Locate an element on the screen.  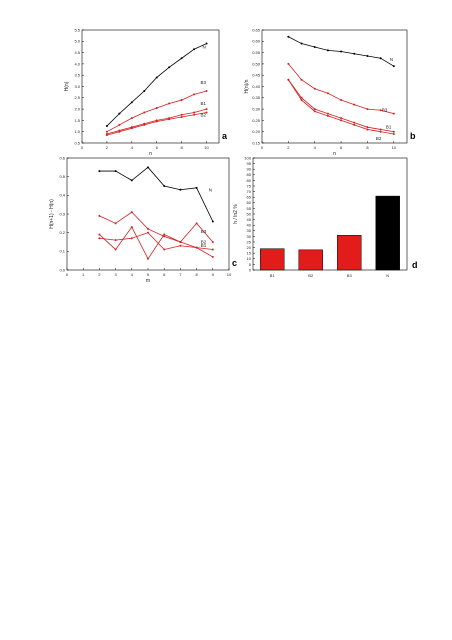
plot-frame is located at coordinates (148, 214).